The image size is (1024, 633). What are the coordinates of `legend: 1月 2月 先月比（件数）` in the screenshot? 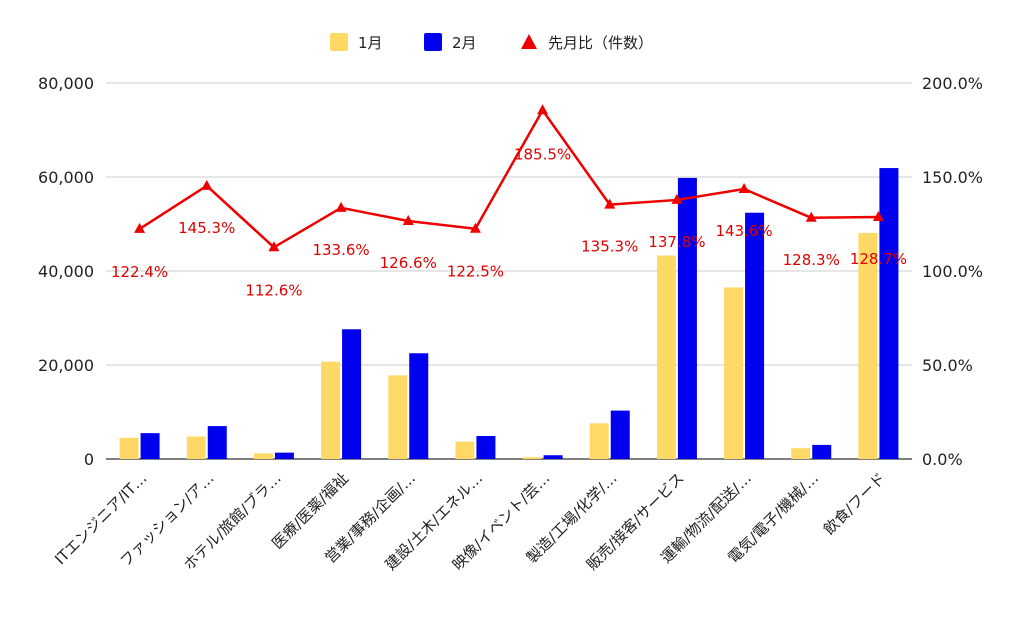 It's located at (491, 42).